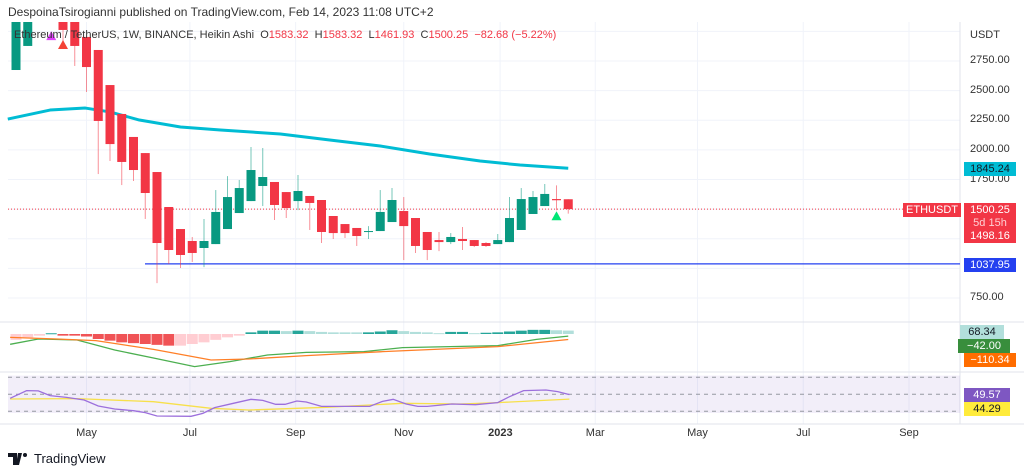 This screenshot has width=1024, height=474. I want to click on open-value: 1583.32, so click(288, 35).